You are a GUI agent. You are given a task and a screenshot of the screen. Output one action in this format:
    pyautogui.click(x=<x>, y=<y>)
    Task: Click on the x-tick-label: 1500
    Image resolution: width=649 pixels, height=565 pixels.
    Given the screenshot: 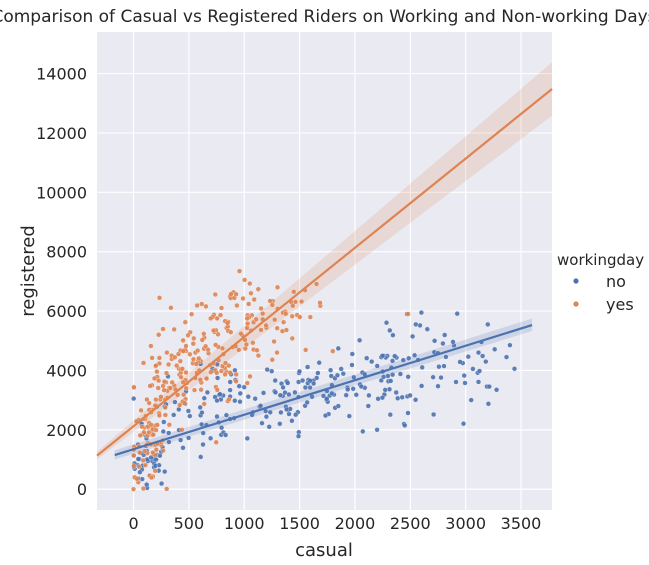 What is the action you would take?
    pyautogui.click(x=299, y=523)
    